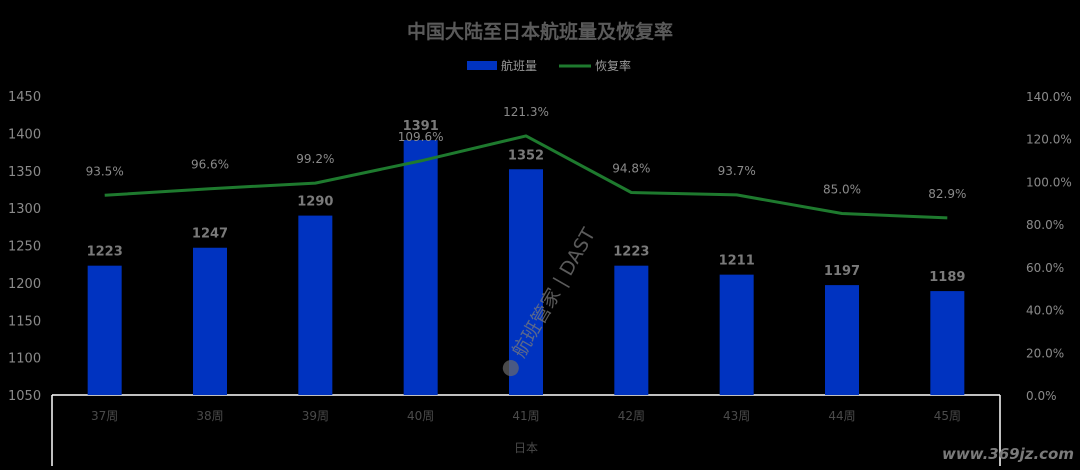 The height and width of the screenshot is (470, 1080). Describe the element at coordinates (105, 171) in the screenshot. I see `rate-value-label: 93.5%` at that location.